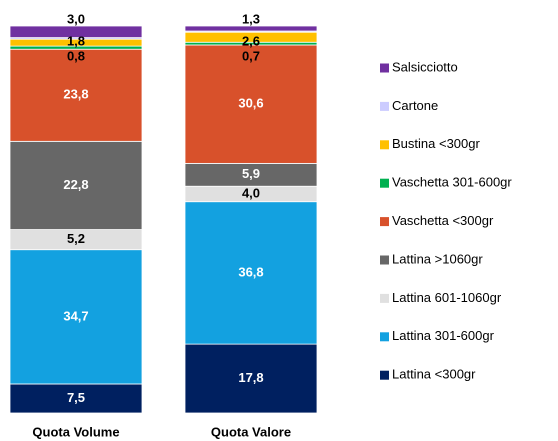  Describe the element at coordinates (415, 105) in the screenshot. I see `legend-label: Cartone` at that location.